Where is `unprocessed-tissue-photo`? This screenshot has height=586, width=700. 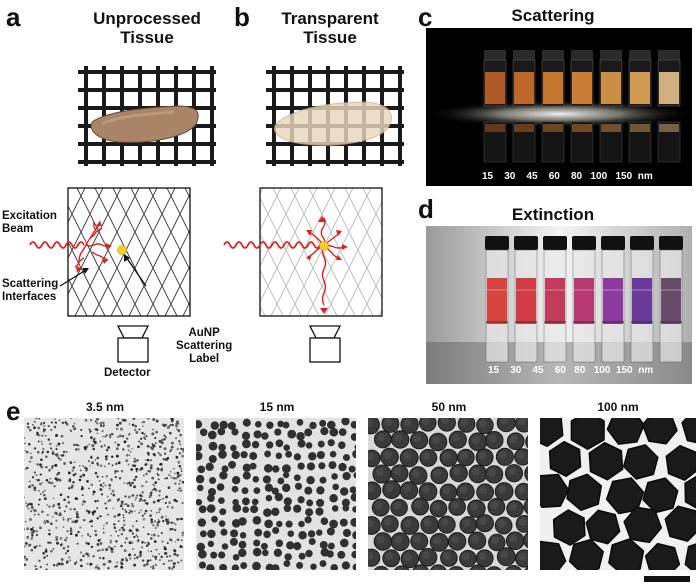
unprocessed-tissue-photo is located at coordinates (147, 116).